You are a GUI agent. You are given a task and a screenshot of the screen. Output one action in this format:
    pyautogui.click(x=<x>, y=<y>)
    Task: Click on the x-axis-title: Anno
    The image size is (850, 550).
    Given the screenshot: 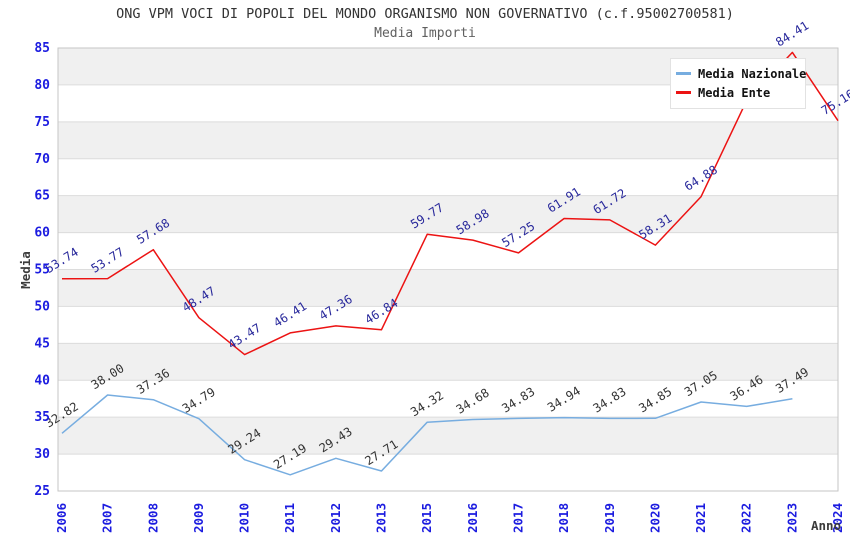 What is the action you would take?
    pyautogui.click(x=826, y=525)
    